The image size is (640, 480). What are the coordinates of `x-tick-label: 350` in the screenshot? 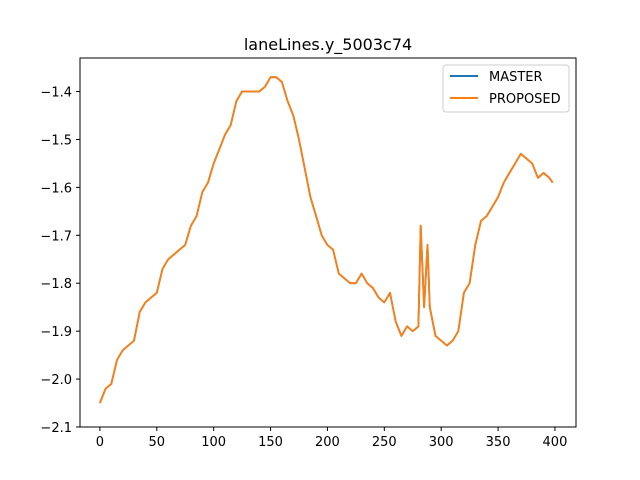 It's located at (498, 442).